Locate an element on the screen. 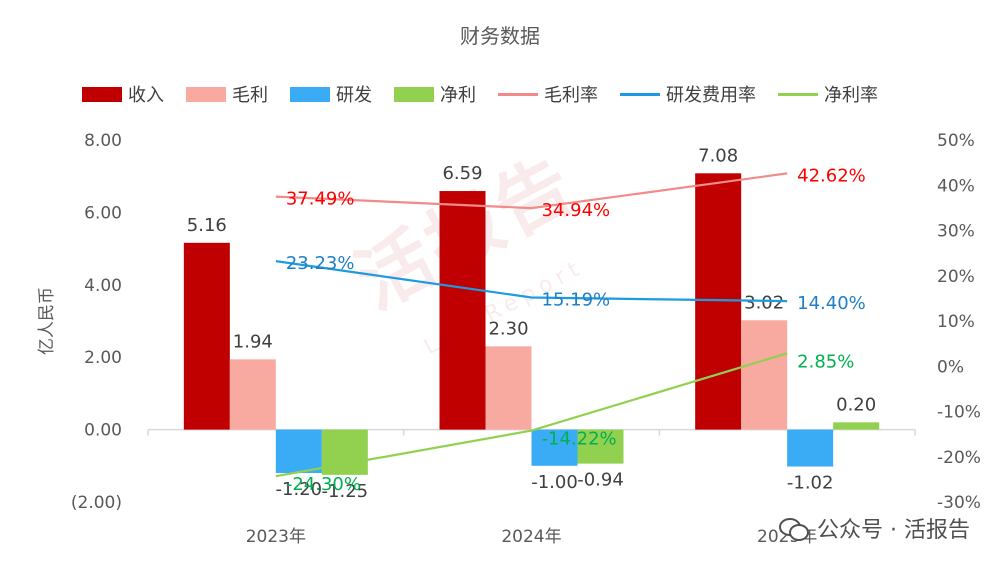  data-label-net-margin: -24.30% is located at coordinates (323, 484).